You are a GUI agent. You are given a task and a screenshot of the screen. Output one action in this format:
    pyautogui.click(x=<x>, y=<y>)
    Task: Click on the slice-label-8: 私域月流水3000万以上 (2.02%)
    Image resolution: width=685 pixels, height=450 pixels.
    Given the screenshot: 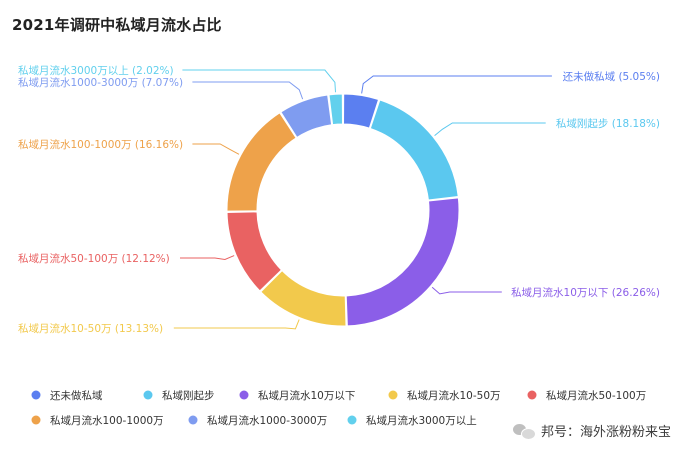 What is the action you would take?
    pyautogui.click(x=96, y=70)
    